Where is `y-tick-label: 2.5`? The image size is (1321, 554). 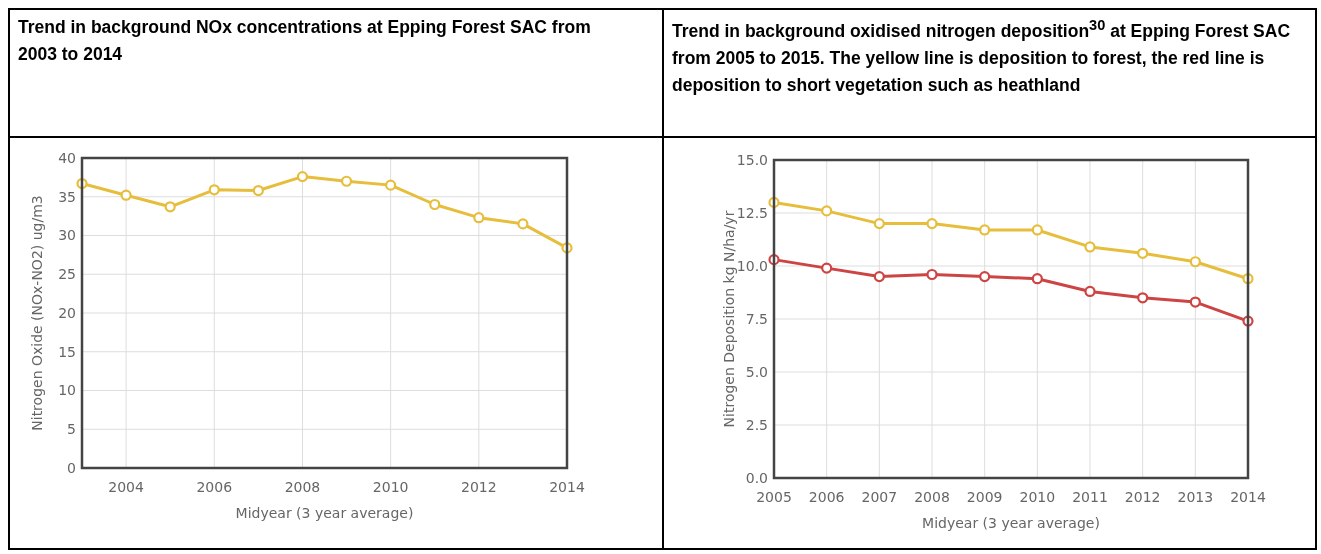 y-tick-label: 2.5 is located at coordinates (756, 424).